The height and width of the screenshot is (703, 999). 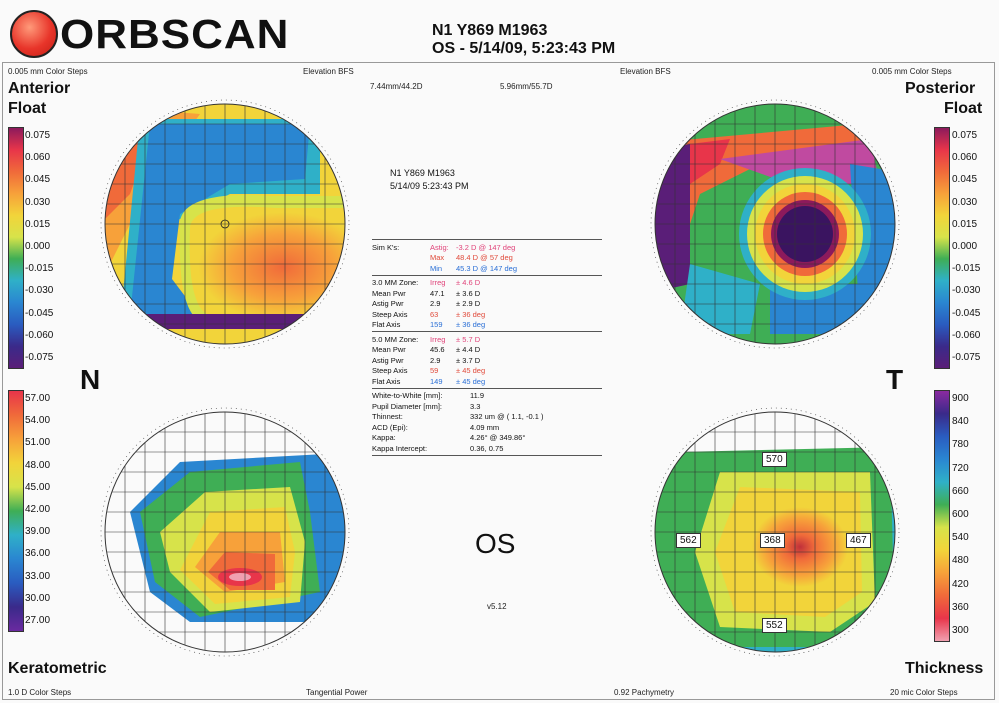 What do you see at coordinates (429, 186) in the screenshot?
I see `info-datetime: 5/14/09 5:23:43 PM` at bounding box center [429, 186].